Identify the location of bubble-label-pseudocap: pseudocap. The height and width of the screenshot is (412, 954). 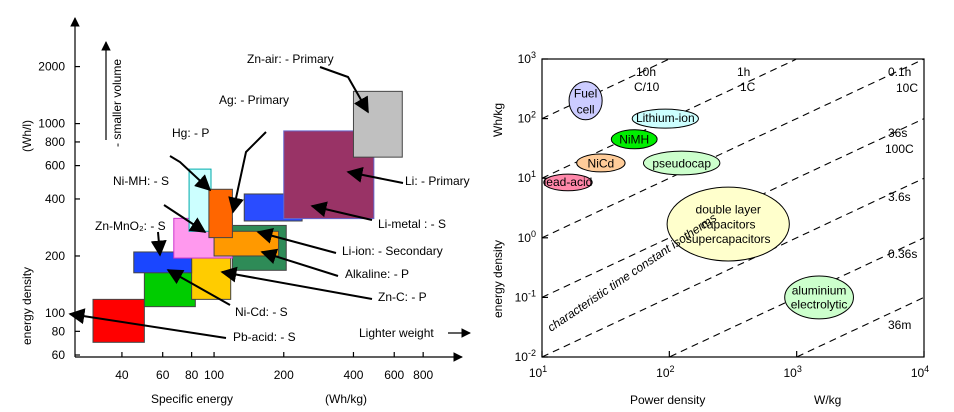
(681, 163).